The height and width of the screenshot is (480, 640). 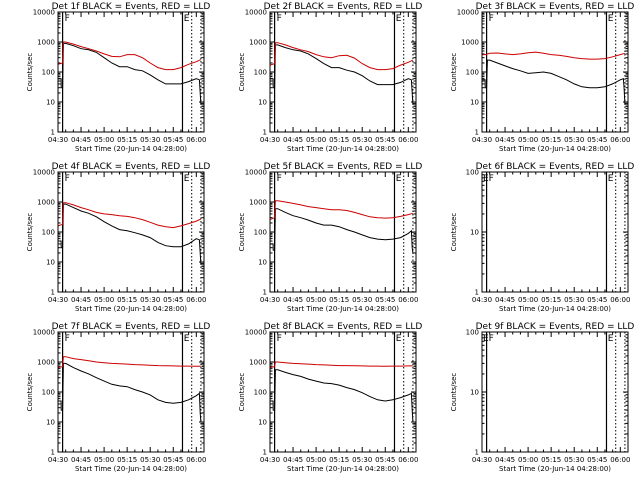 What do you see at coordinates (343, 167) in the screenshot?
I see `panel-title: Det 5f BLACK = Events, RED = LLD` at bounding box center [343, 167].